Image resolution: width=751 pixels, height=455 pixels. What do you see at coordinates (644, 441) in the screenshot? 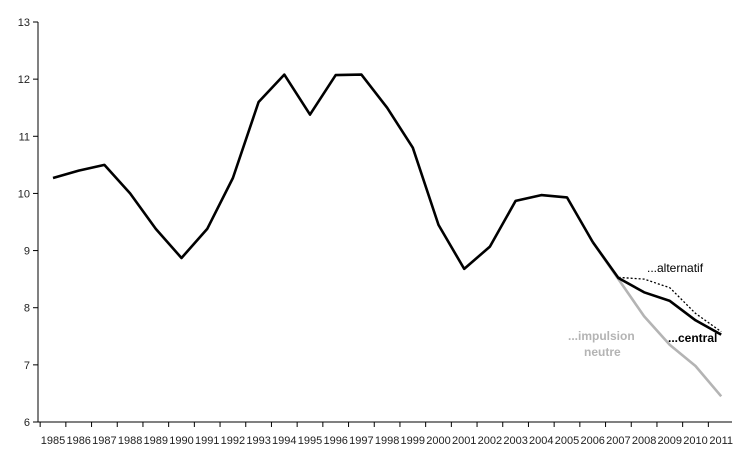
I see `x-tick-label: 2008` at bounding box center [644, 441].